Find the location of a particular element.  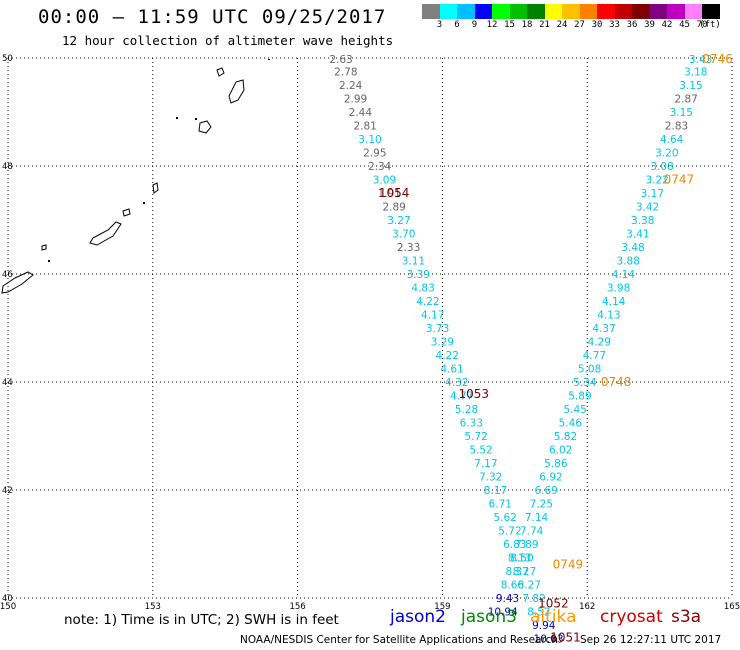

wave-height-value: 4.61 is located at coordinates (451, 370).